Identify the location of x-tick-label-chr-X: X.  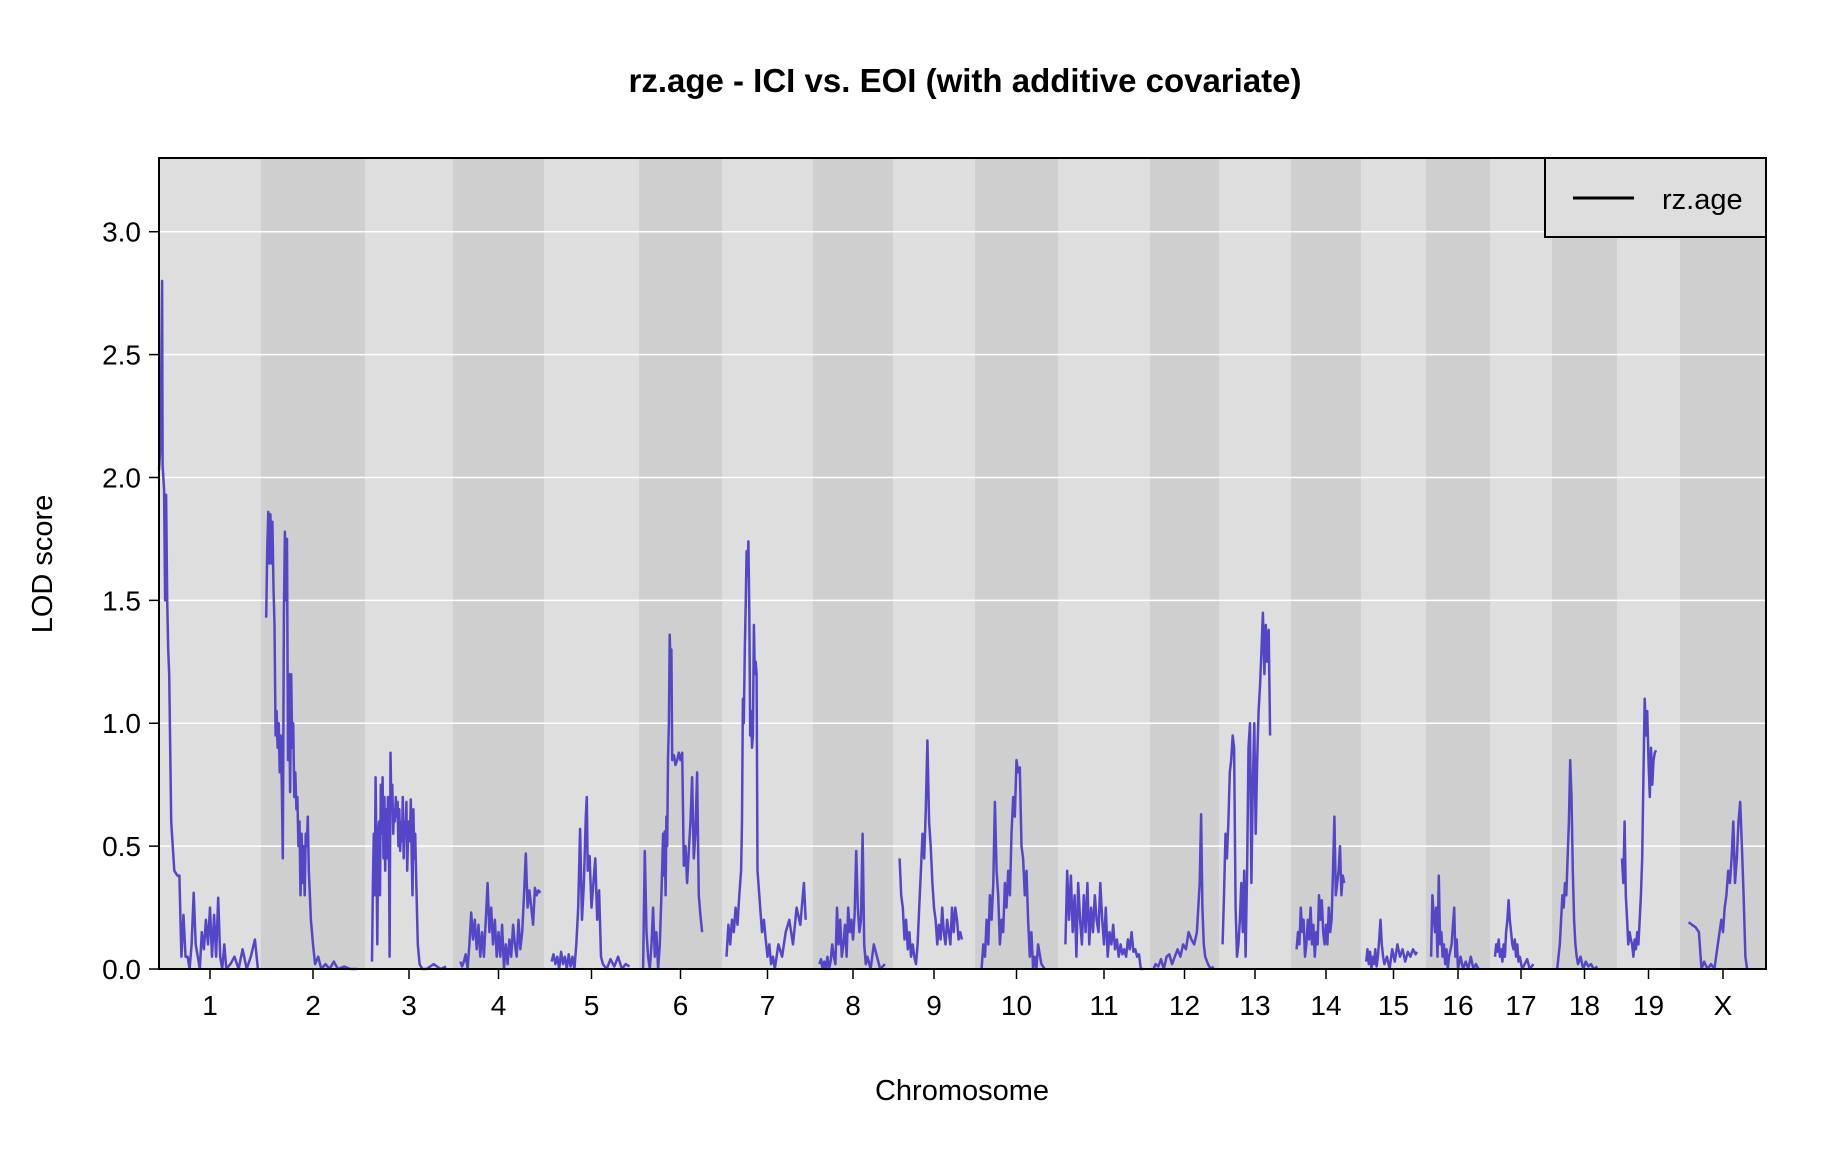
(1723, 1005).